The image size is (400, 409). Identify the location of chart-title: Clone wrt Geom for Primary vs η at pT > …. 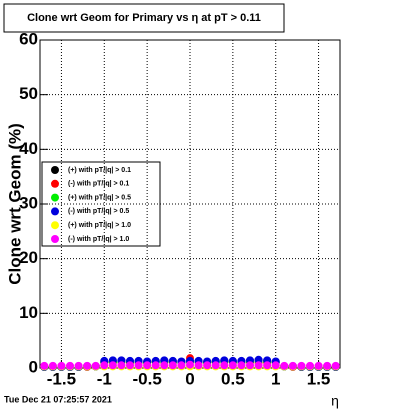
(144, 18).